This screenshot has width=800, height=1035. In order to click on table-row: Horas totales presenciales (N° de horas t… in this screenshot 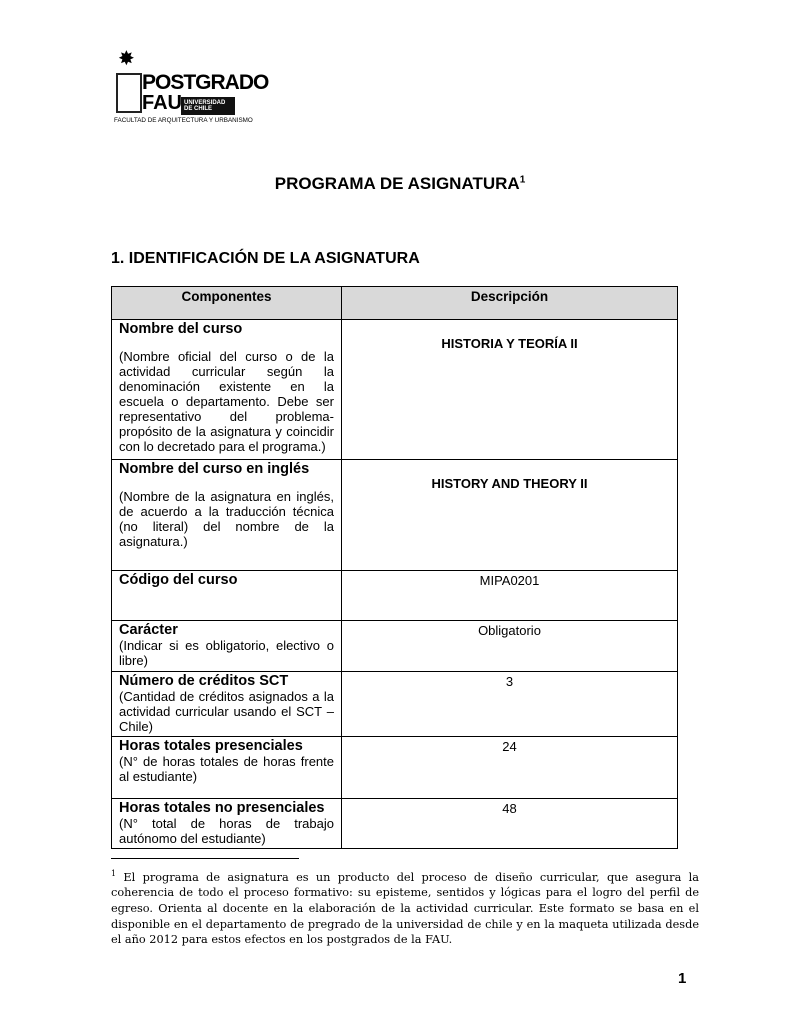, I will do `click(394, 767)`.